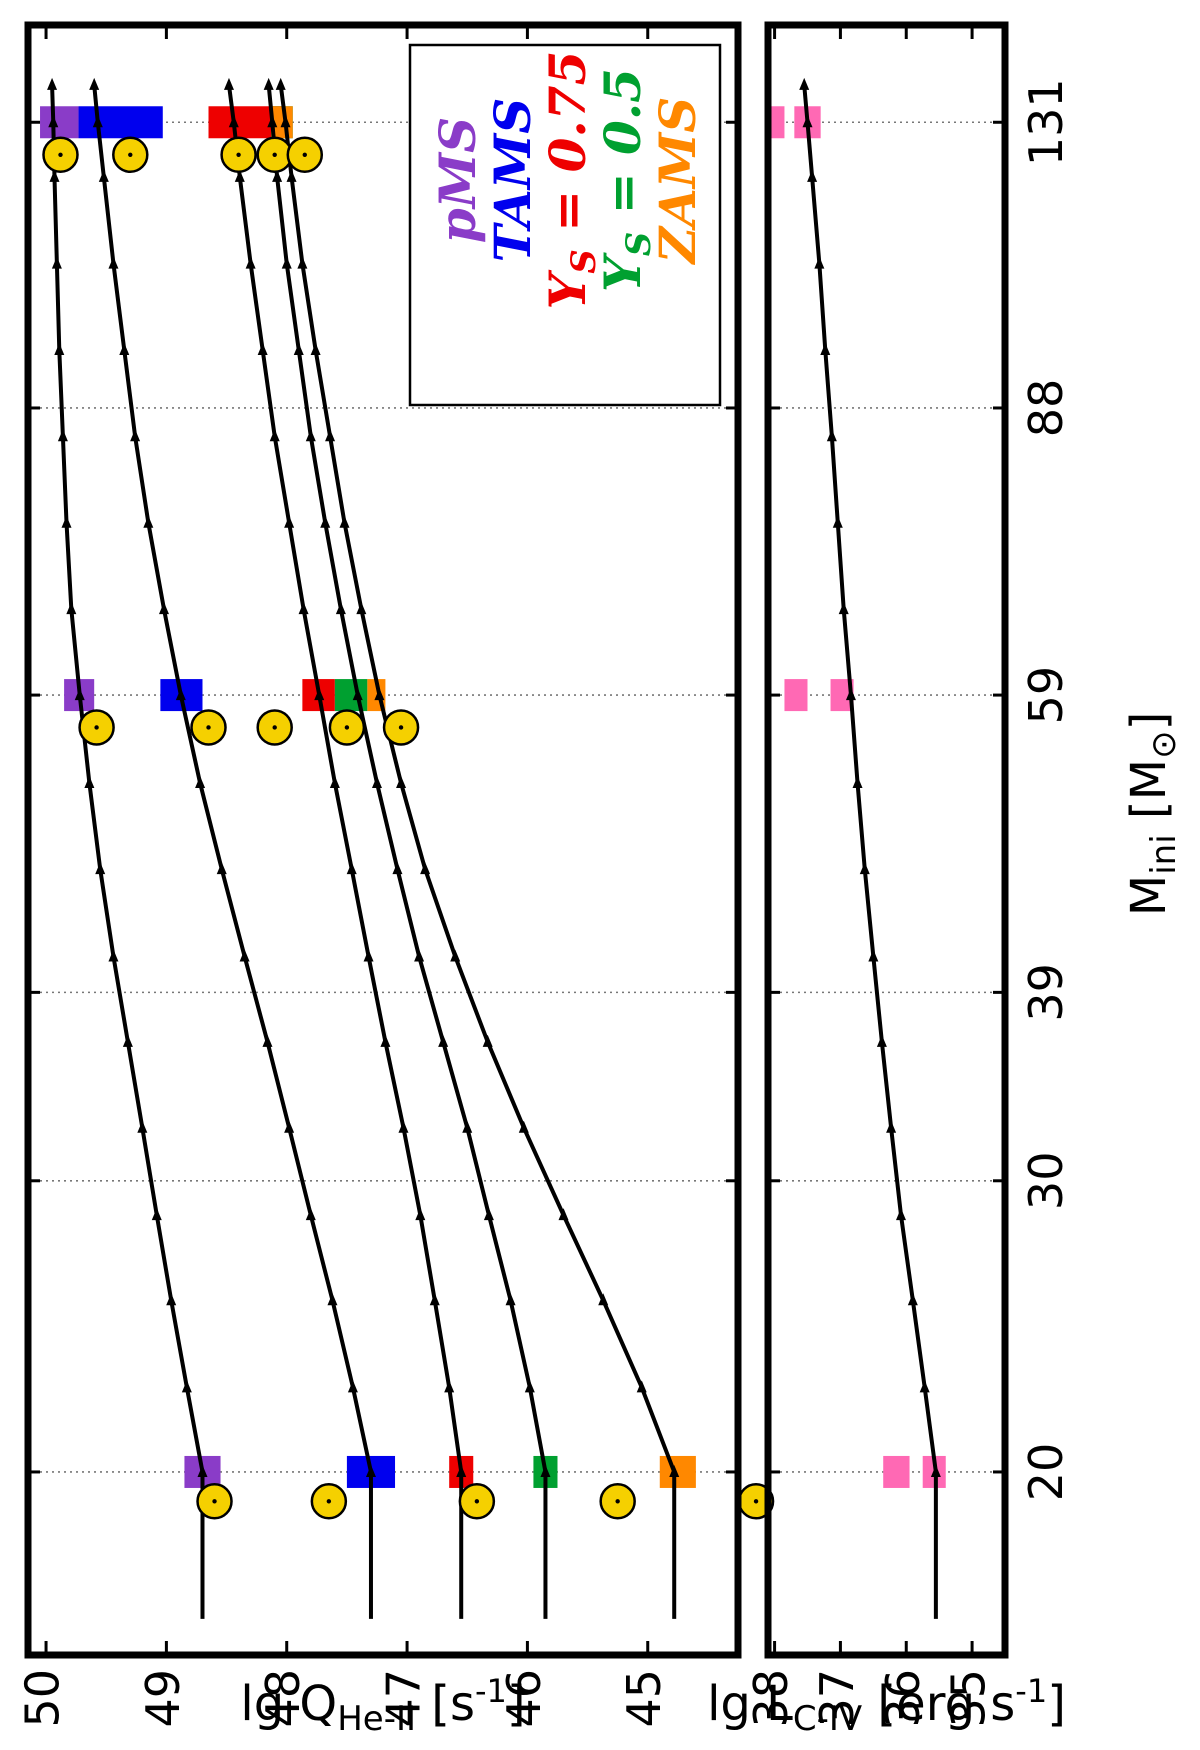 The image size is (1200, 1750). Describe the element at coordinates (1152, 814) in the screenshot. I see `x-axis-label: Mini [M⊙]` at that location.